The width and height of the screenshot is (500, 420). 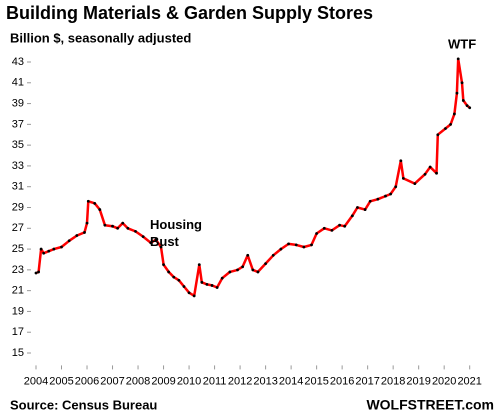 I want to click on x-tick-label: 2005, so click(x=61, y=381).